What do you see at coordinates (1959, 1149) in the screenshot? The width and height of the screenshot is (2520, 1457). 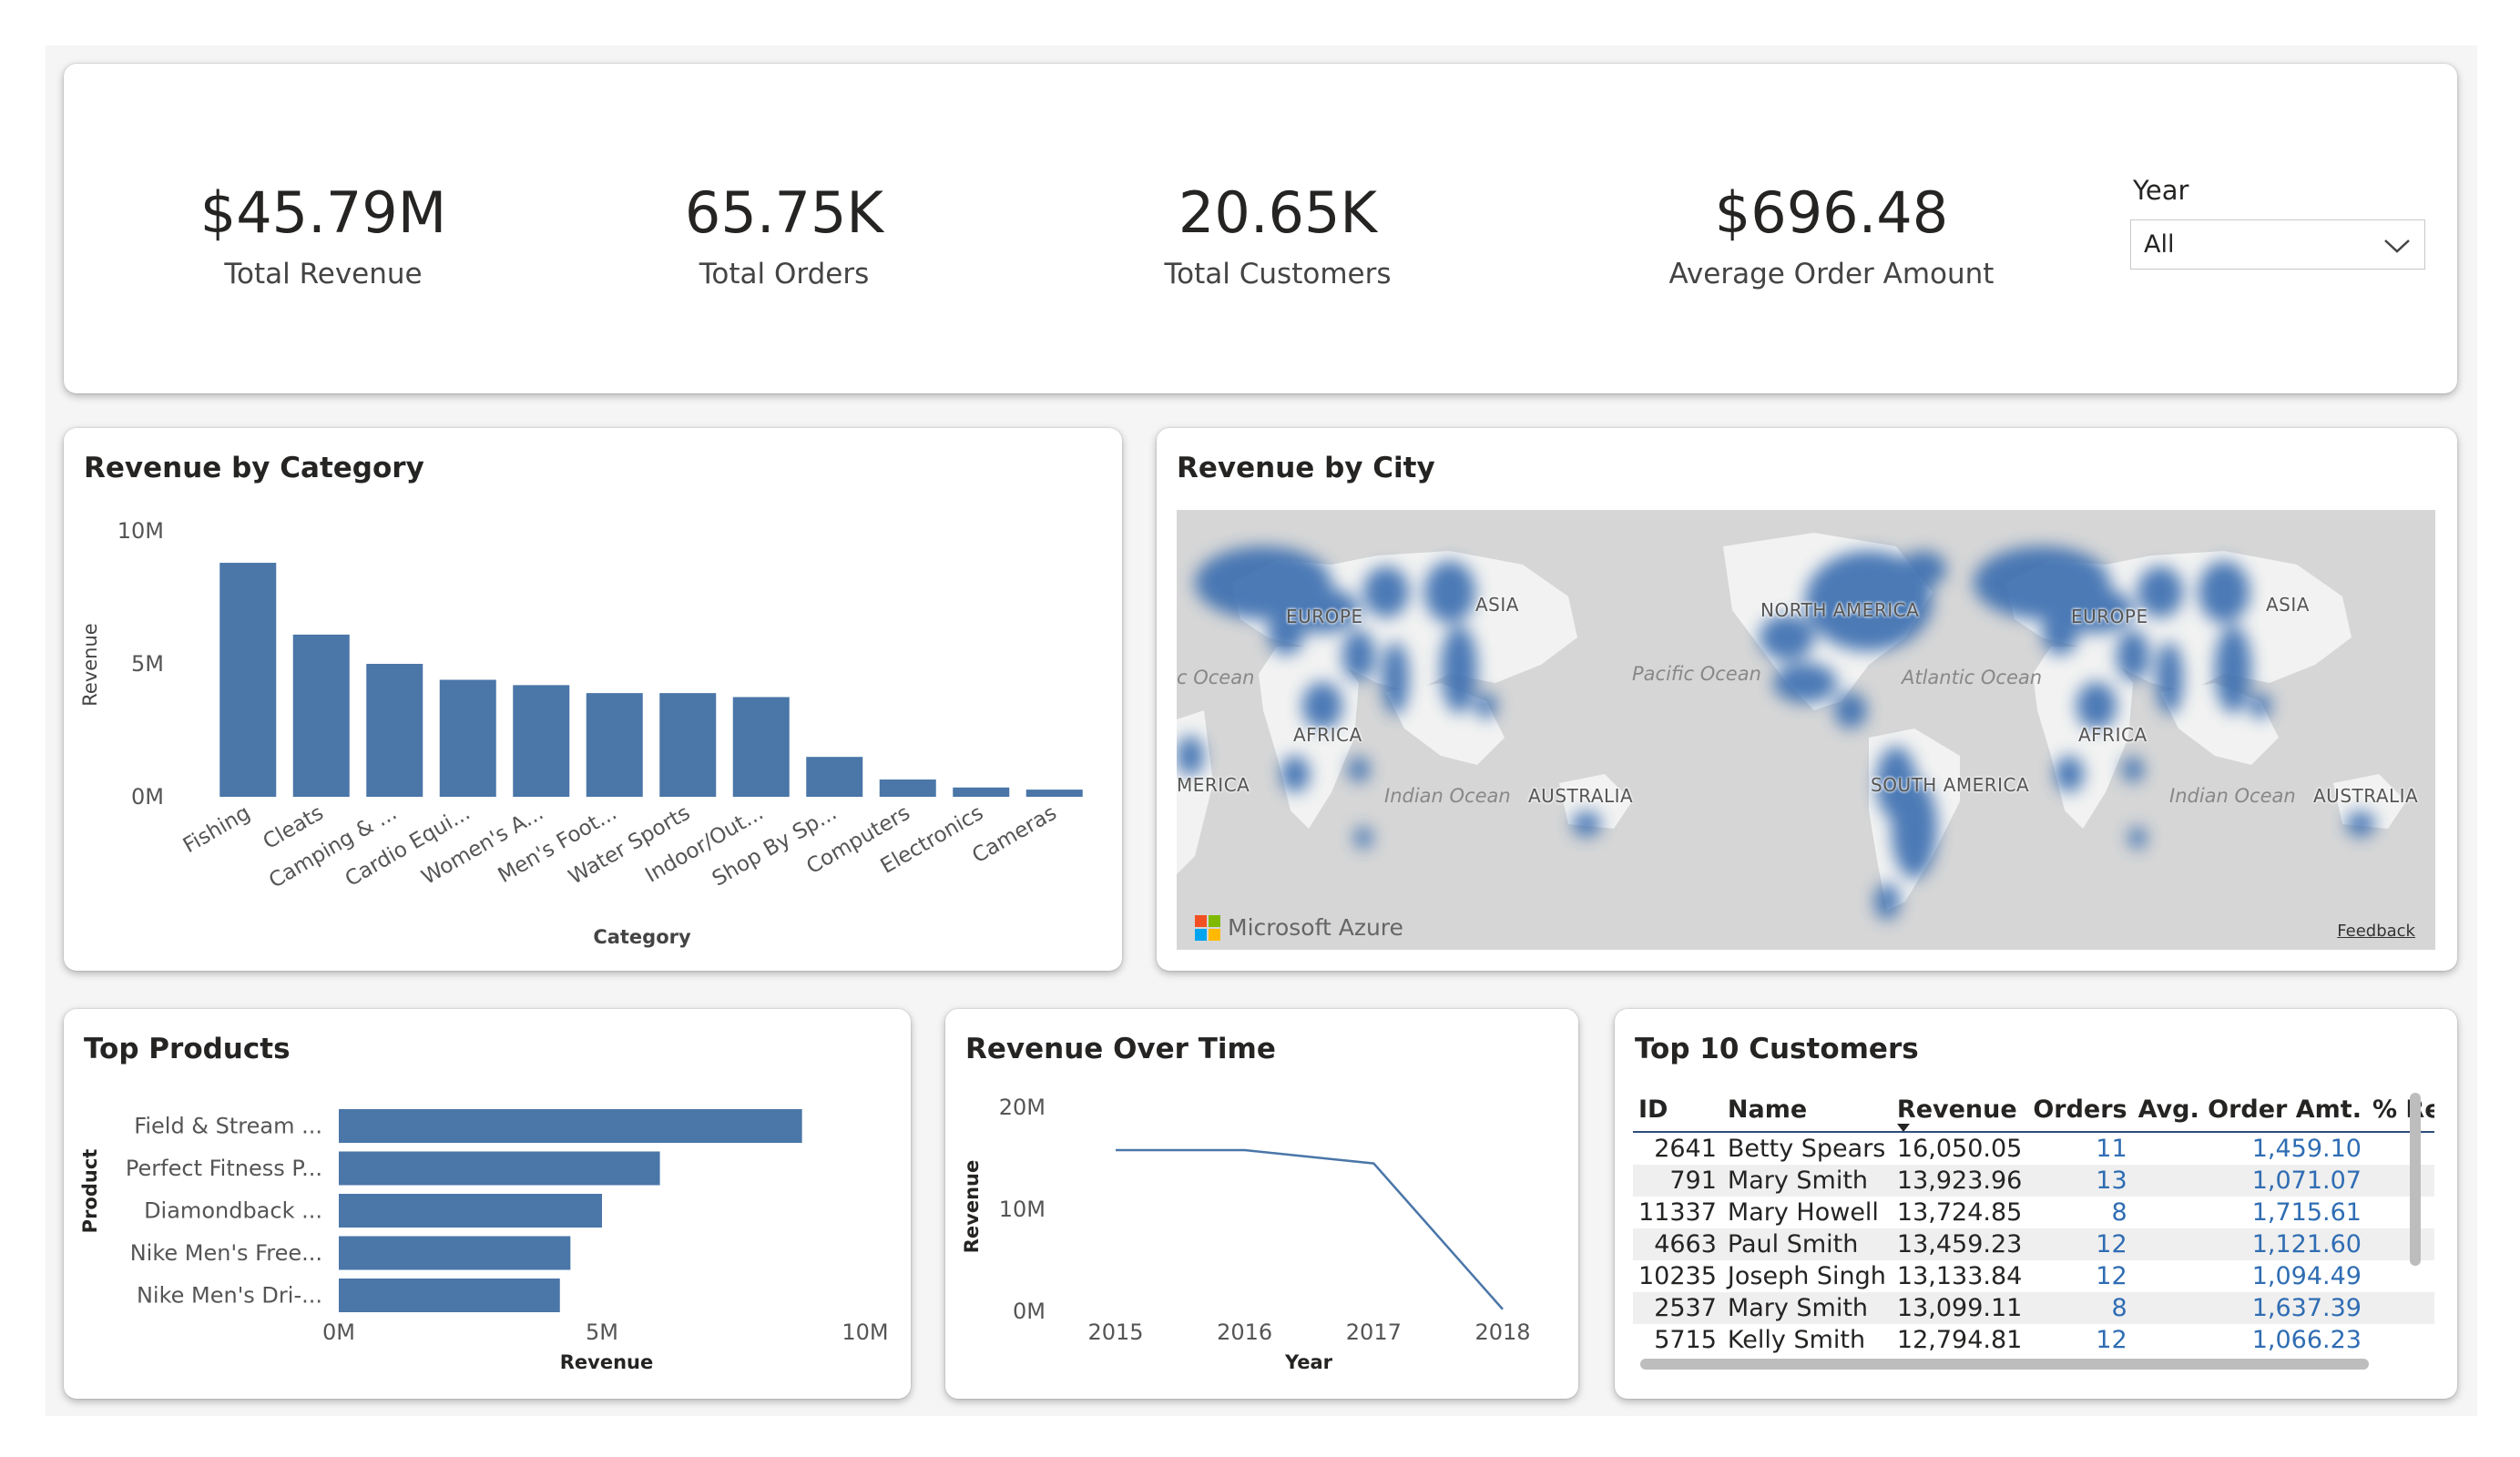 I see `customer-revenue: 16,050.05` at bounding box center [1959, 1149].